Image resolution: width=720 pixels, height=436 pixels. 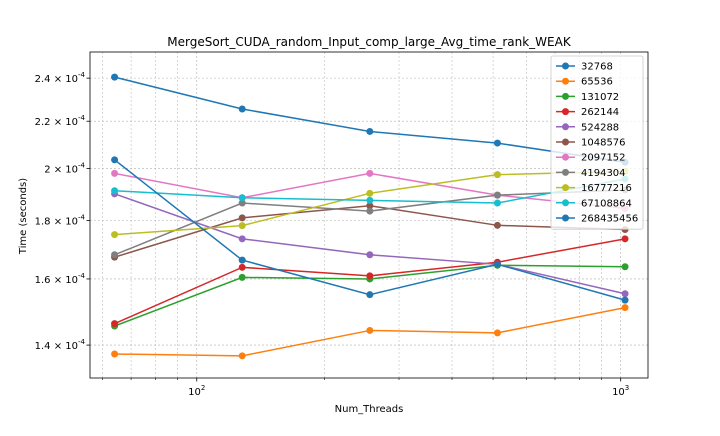 I want to click on y-tick-label: 1.6 × 10⁻⁴, so click(x=60, y=279).